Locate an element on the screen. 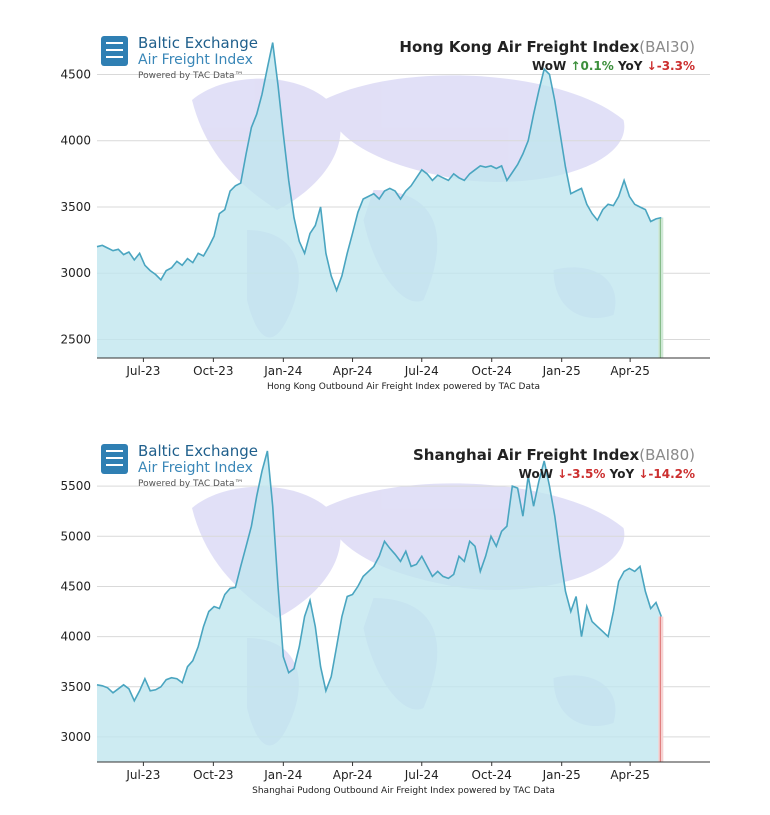 The height and width of the screenshot is (815, 770). chart-title: Hong Kong Air Freight Index(BAI30) is located at coordinates (547, 47).